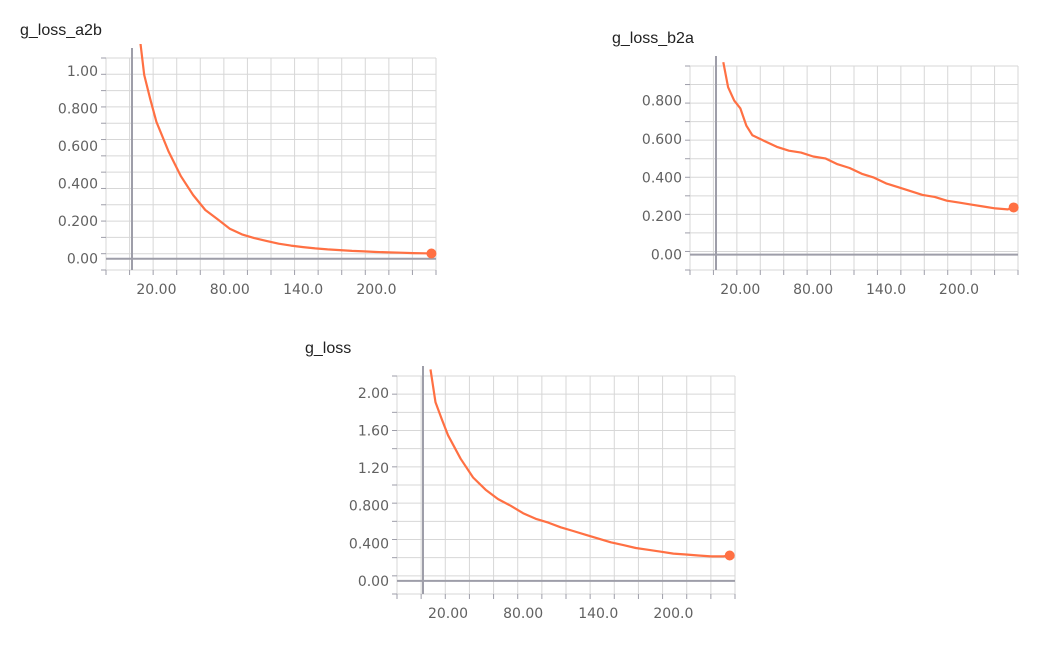 This screenshot has width=1058, height=651. What do you see at coordinates (373, 394) in the screenshot?
I see `y-tick-label: 2.00` at bounding box center [373, 394].